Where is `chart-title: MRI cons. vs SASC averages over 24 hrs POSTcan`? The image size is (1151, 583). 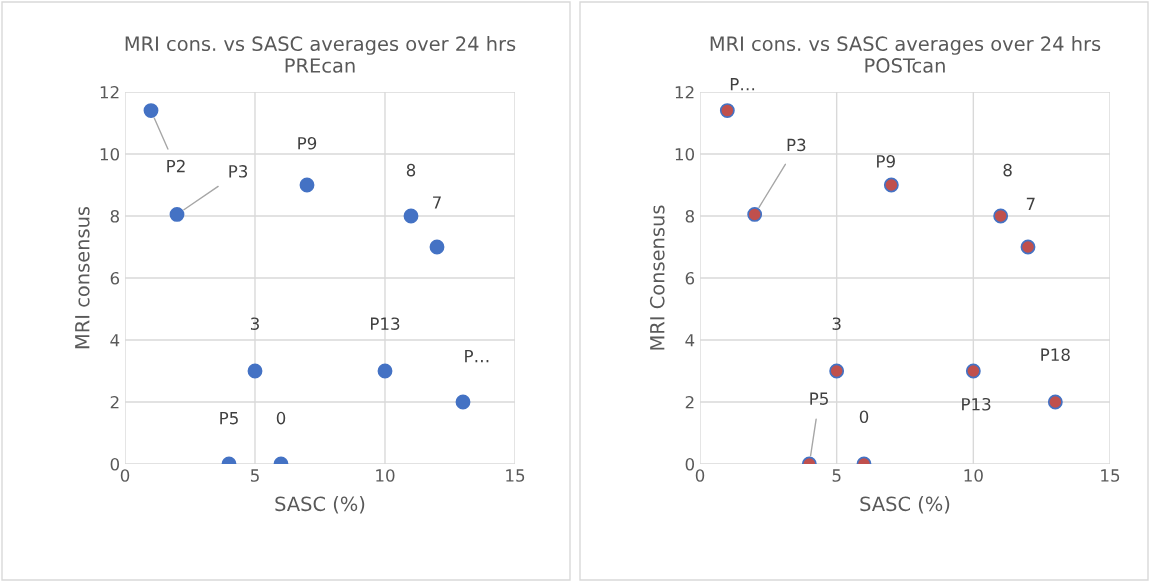
chart-title: MRI cons. vs SASC averages over 24 hrs POSTcan is located at coordinates (905, 54).